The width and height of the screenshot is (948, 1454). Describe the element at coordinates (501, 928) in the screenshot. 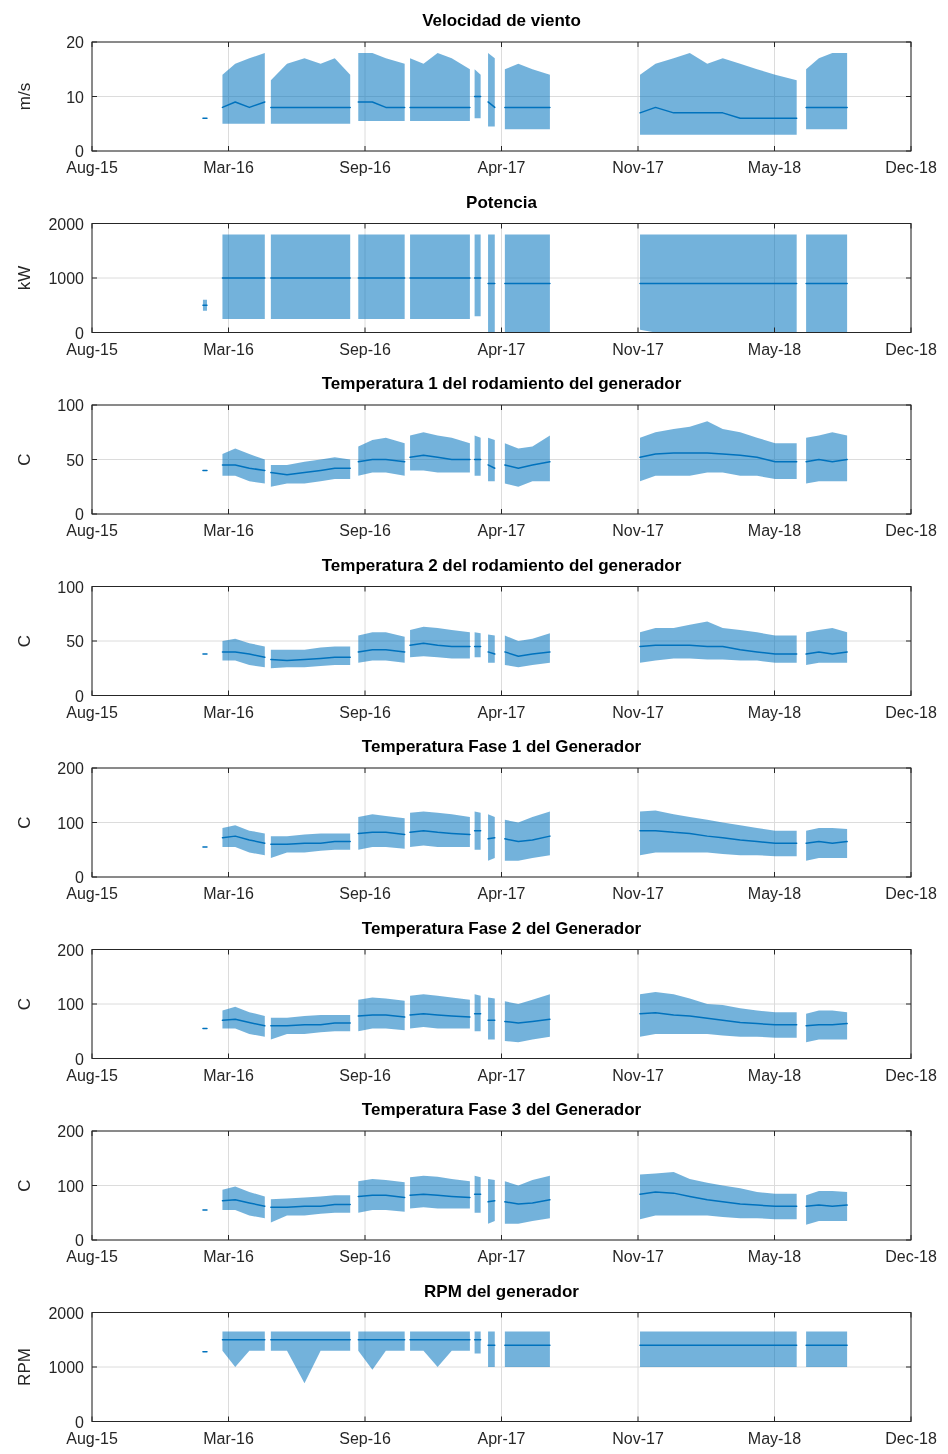

I see `chart-title: Temperatura Fase 2 del Generador` at that location.